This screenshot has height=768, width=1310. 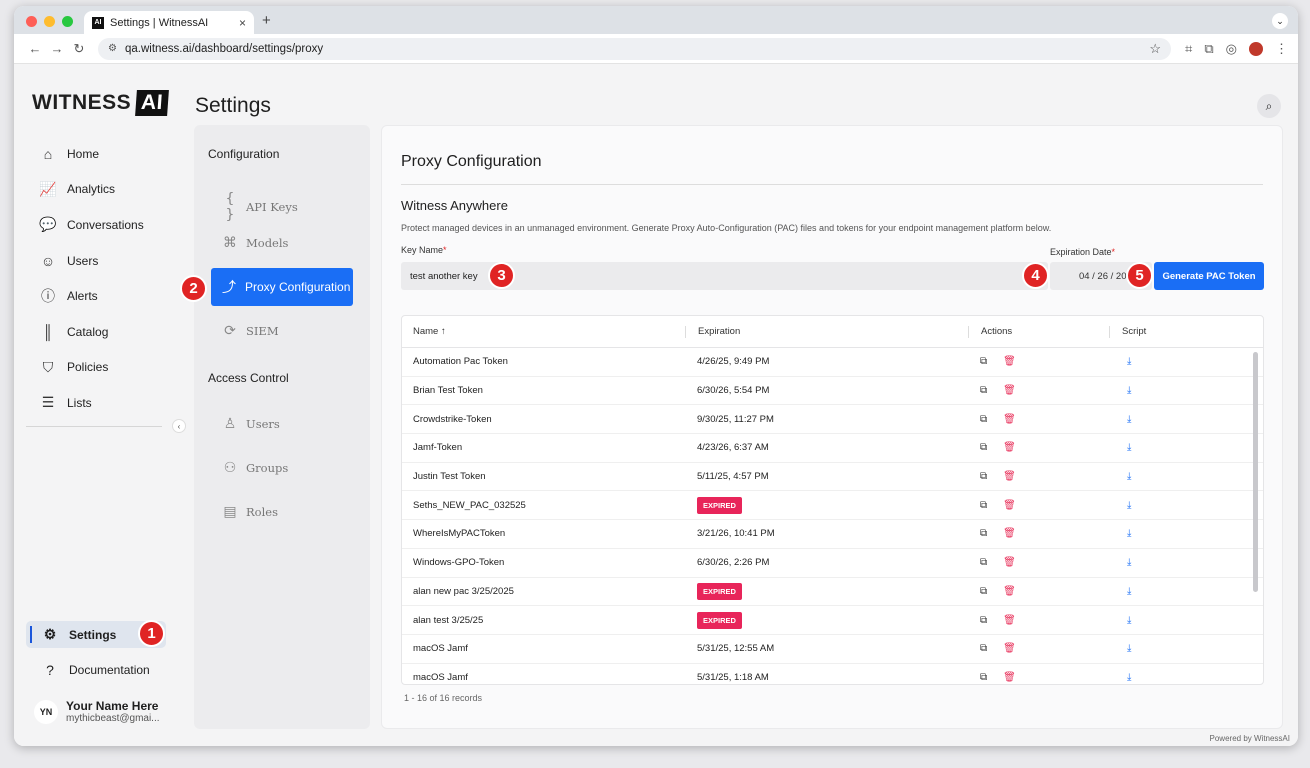 What do you see at coordinates (250, 424) in the screenshot?
I see `subnav-item-users: ♙ Users` at bounding box center [250, 424].